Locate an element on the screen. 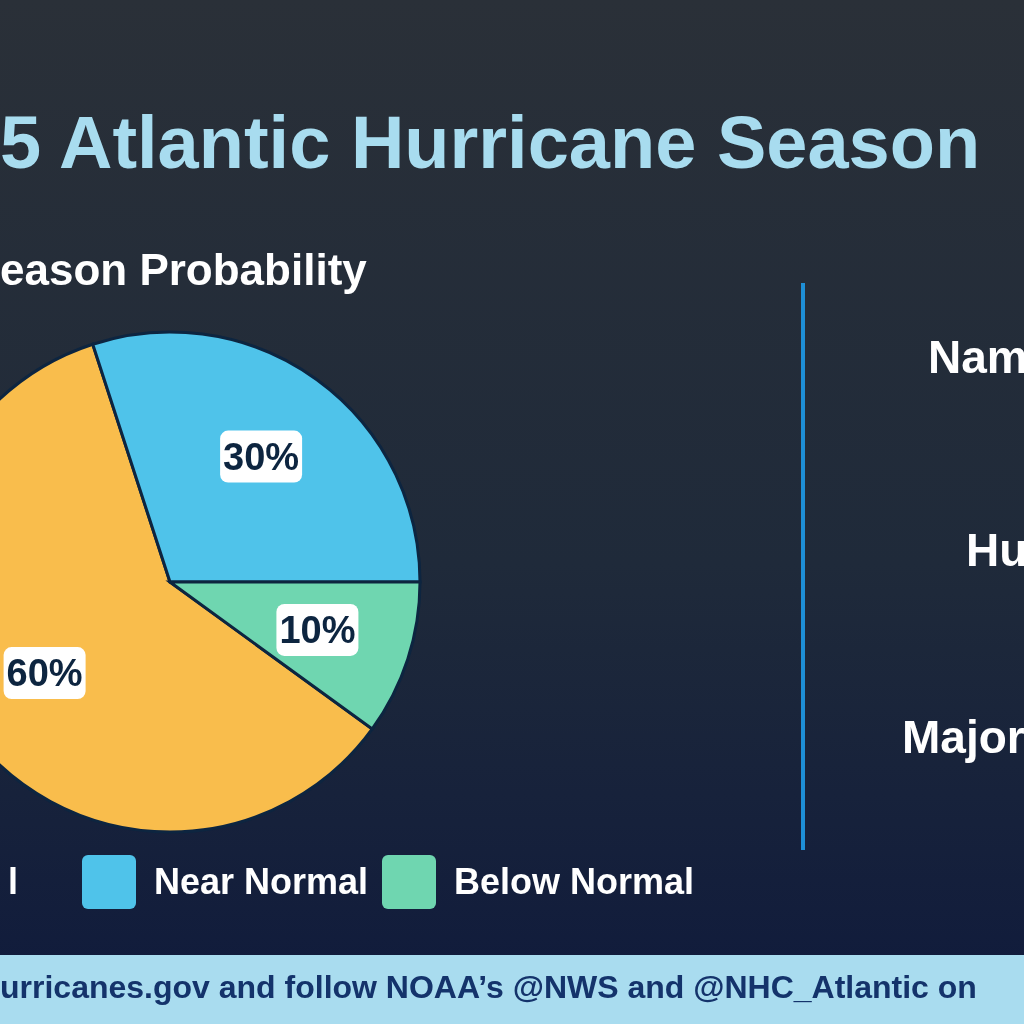 The image size is (1024, 1024). chart-title: 5 Atlantic Hurricane Season is located at coordinates (490, 142).